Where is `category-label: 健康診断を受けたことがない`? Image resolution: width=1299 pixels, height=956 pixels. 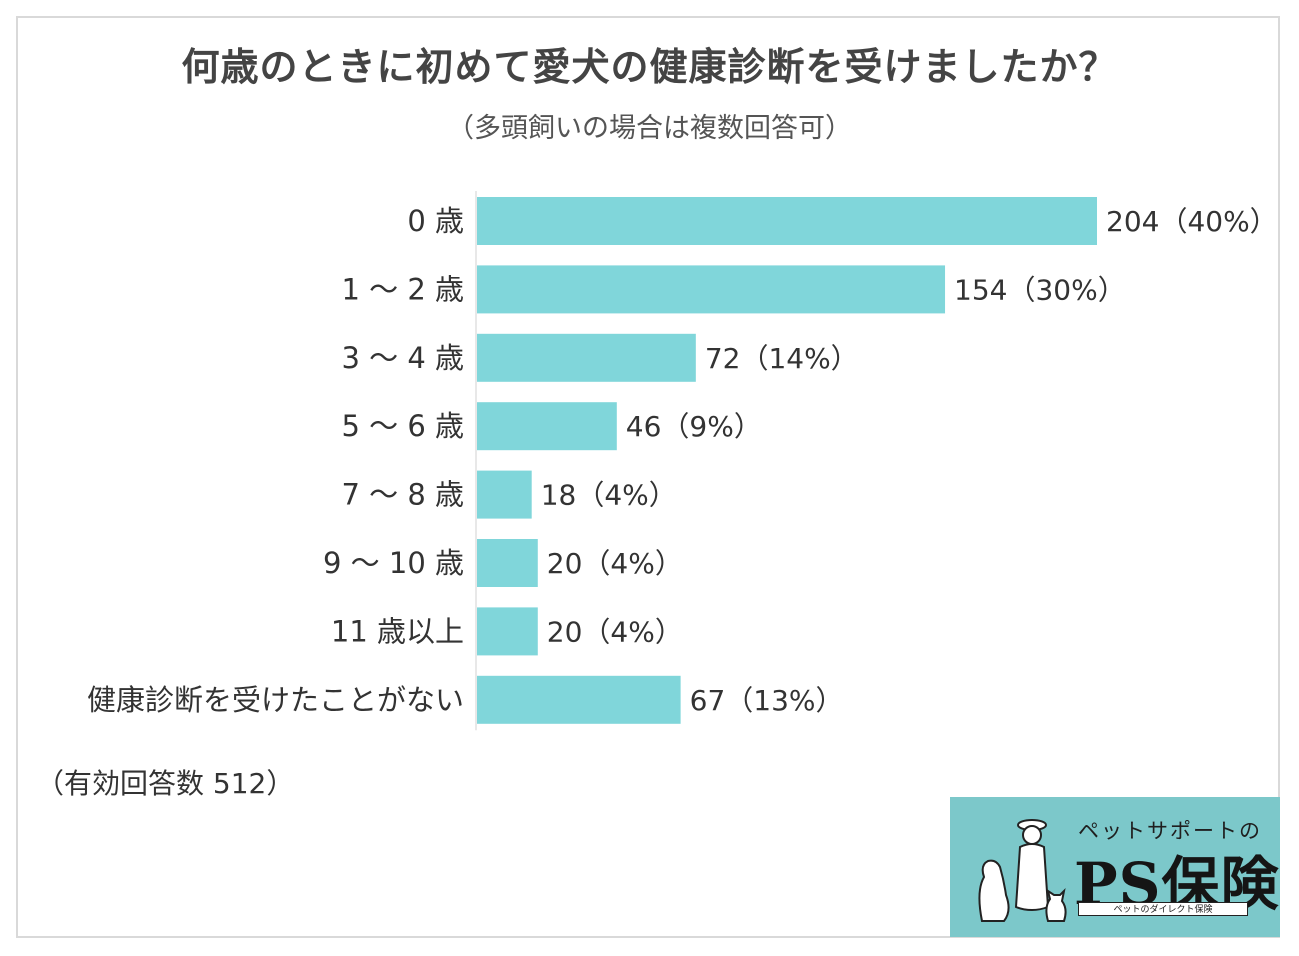
category-label: 健康診断を受けたことがない is located at coordinates (275, 700).